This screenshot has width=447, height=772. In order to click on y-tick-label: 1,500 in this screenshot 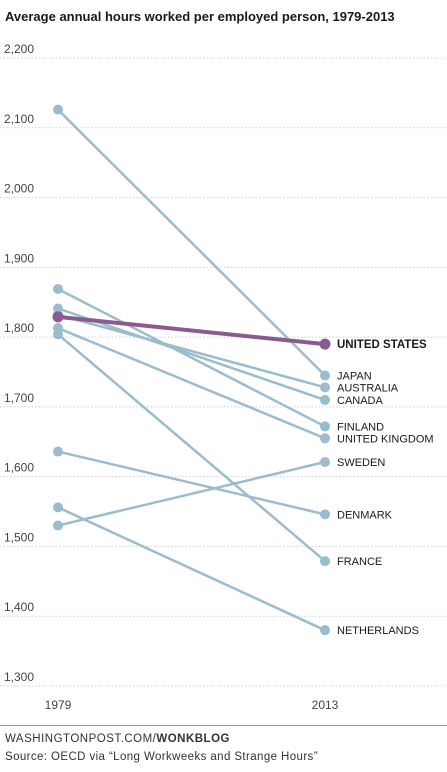, I will do `click(19, 537)`.